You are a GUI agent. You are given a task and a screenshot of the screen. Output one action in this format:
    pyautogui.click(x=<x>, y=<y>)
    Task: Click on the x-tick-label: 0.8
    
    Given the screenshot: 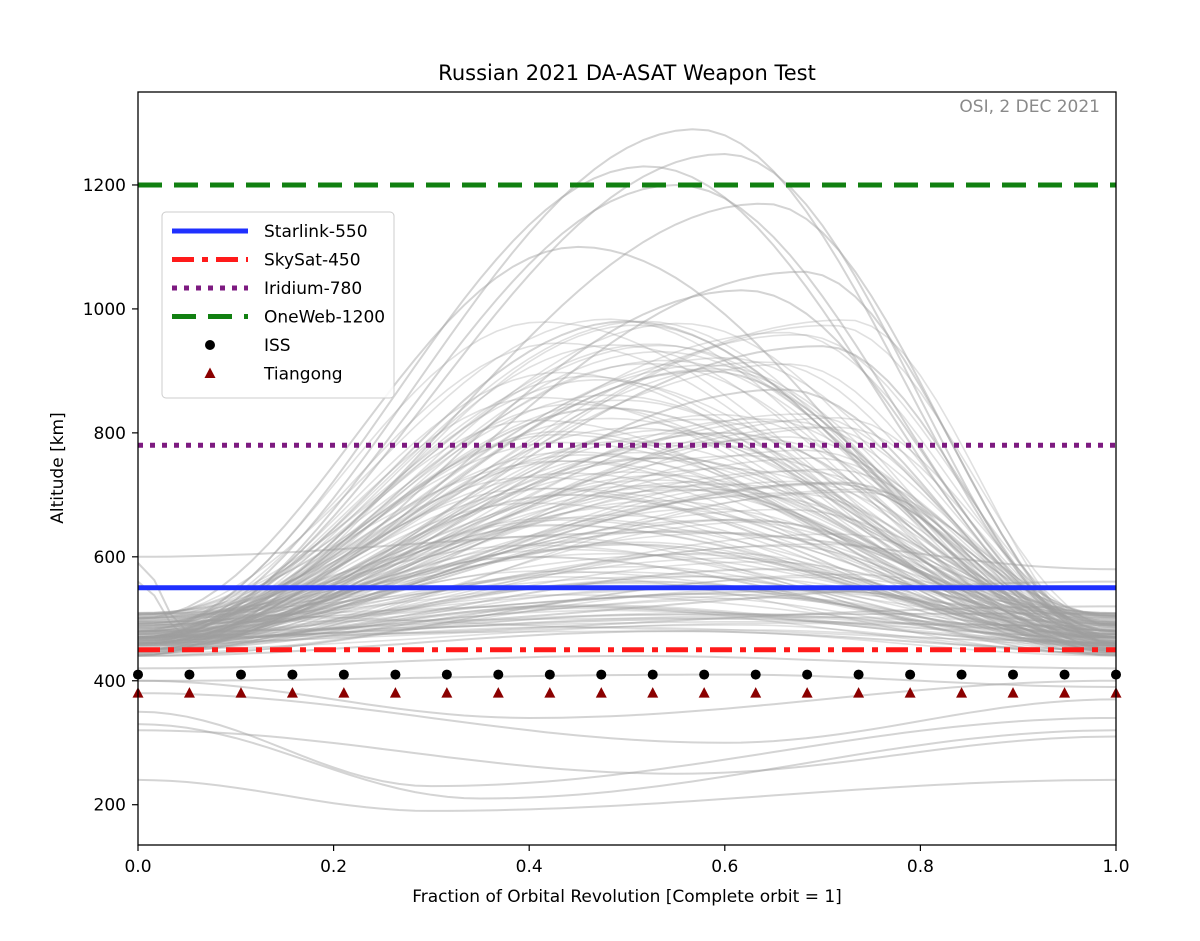 What is the action you would take?
    pyautogui.click(x=920, y=867)
    